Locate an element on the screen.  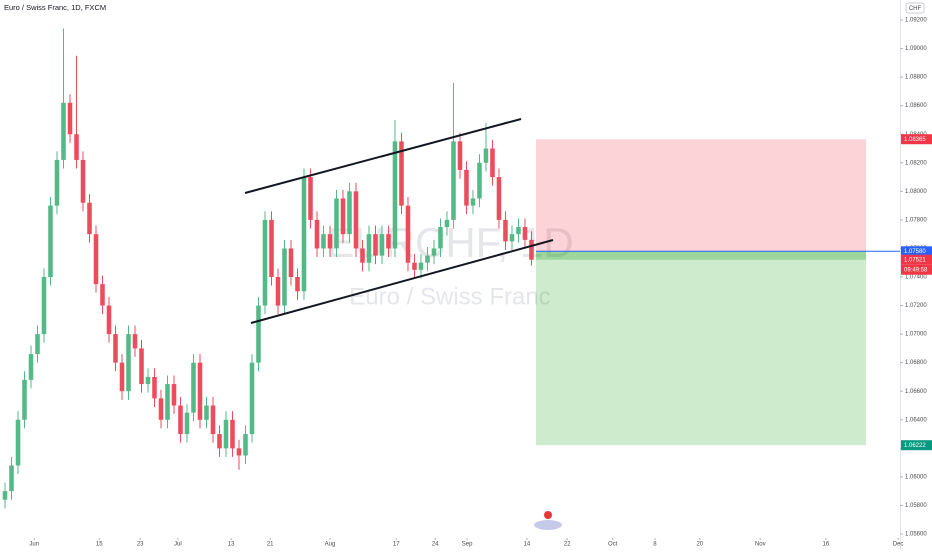
stop-label-box is located at coordinates (916, 139).